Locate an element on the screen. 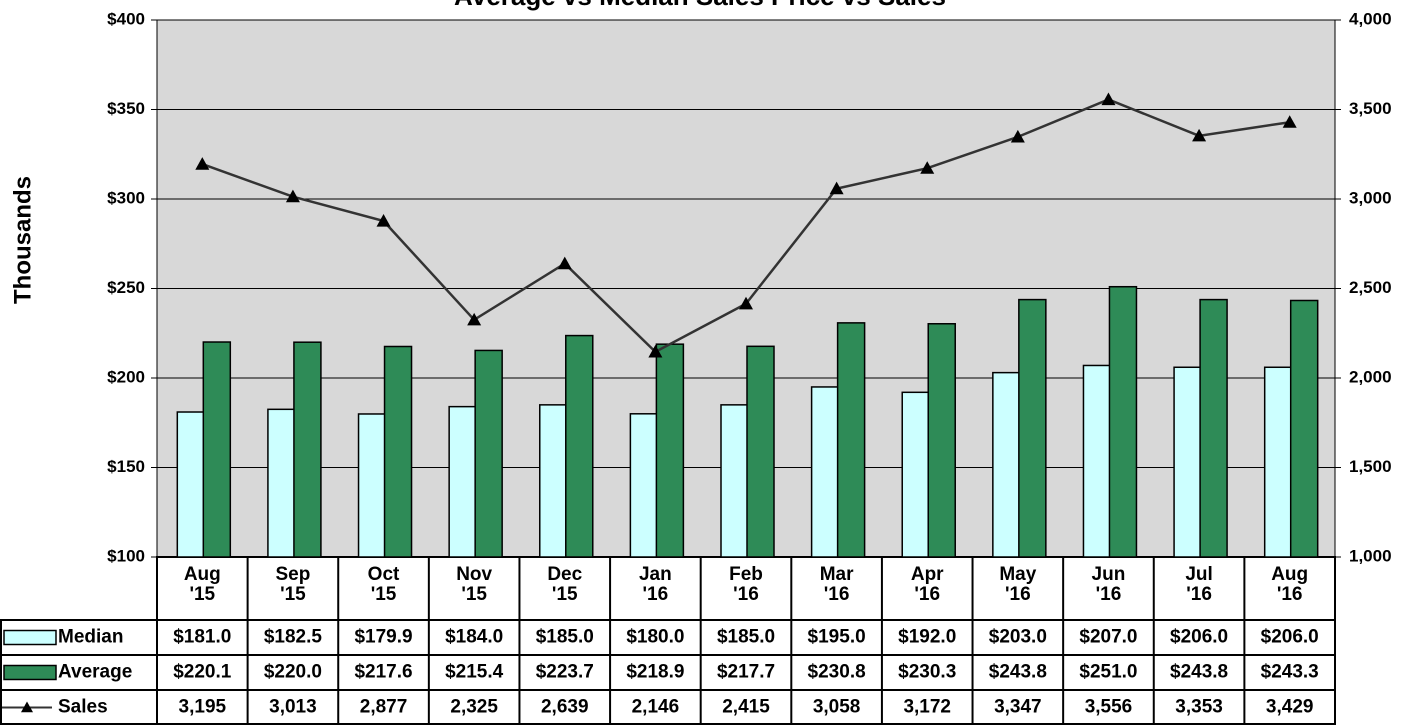 This screenshot has width=1408, height=725. table-value: $217.6 is located at coordinates (383, 672).